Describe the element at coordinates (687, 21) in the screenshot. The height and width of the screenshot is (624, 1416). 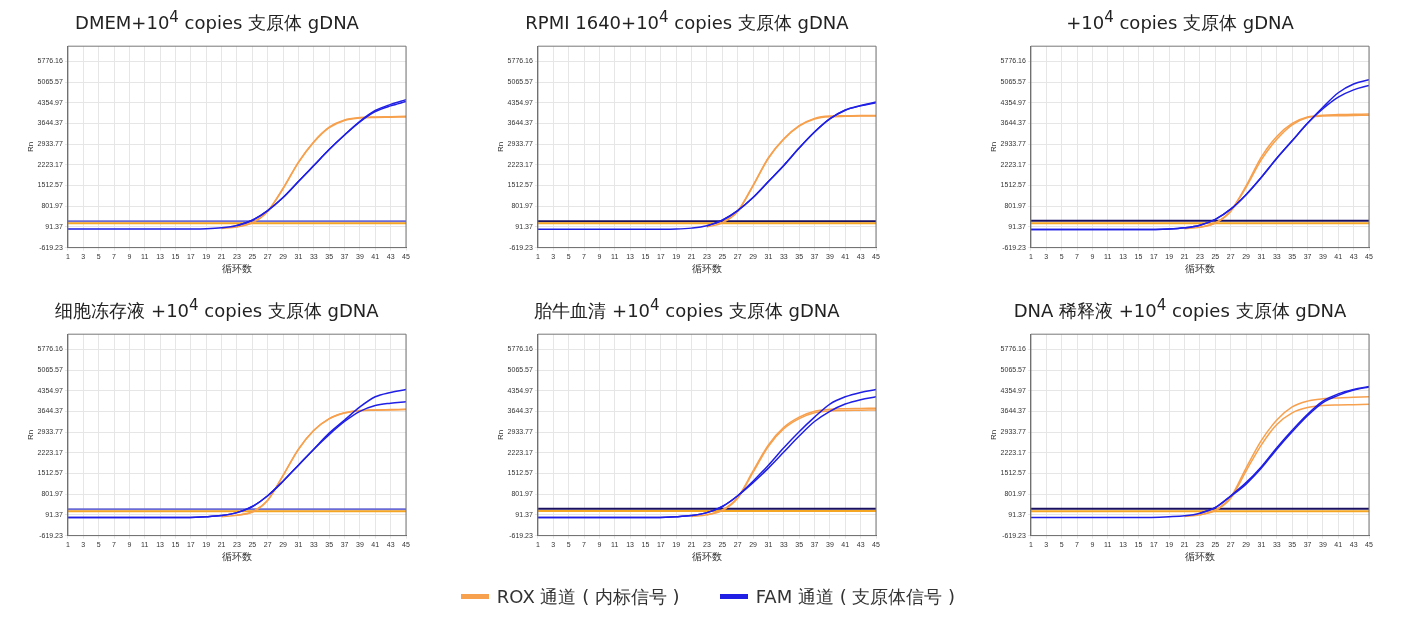
I see `chart-title: RPMI 1640+10$^{4}$ copies 支原体 gDNA` at that location.